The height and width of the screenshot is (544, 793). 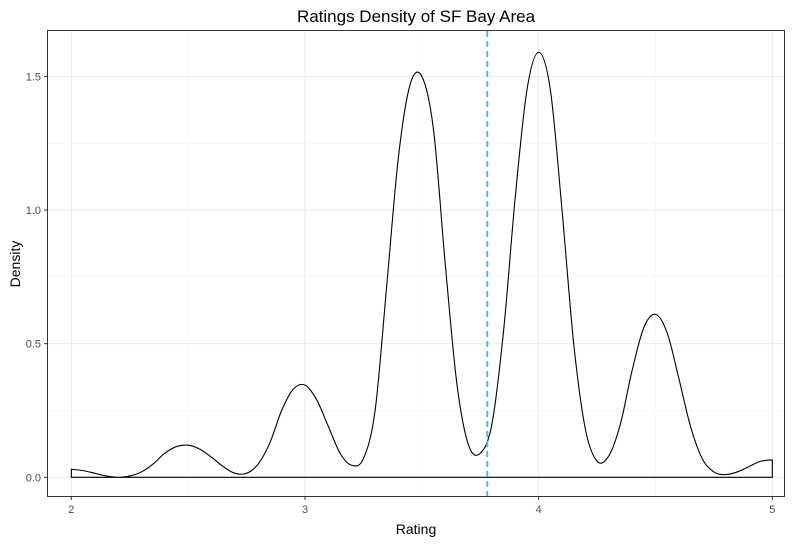 I want to click on x-axis: 2 3 4 5, so click(x=421, y=506).